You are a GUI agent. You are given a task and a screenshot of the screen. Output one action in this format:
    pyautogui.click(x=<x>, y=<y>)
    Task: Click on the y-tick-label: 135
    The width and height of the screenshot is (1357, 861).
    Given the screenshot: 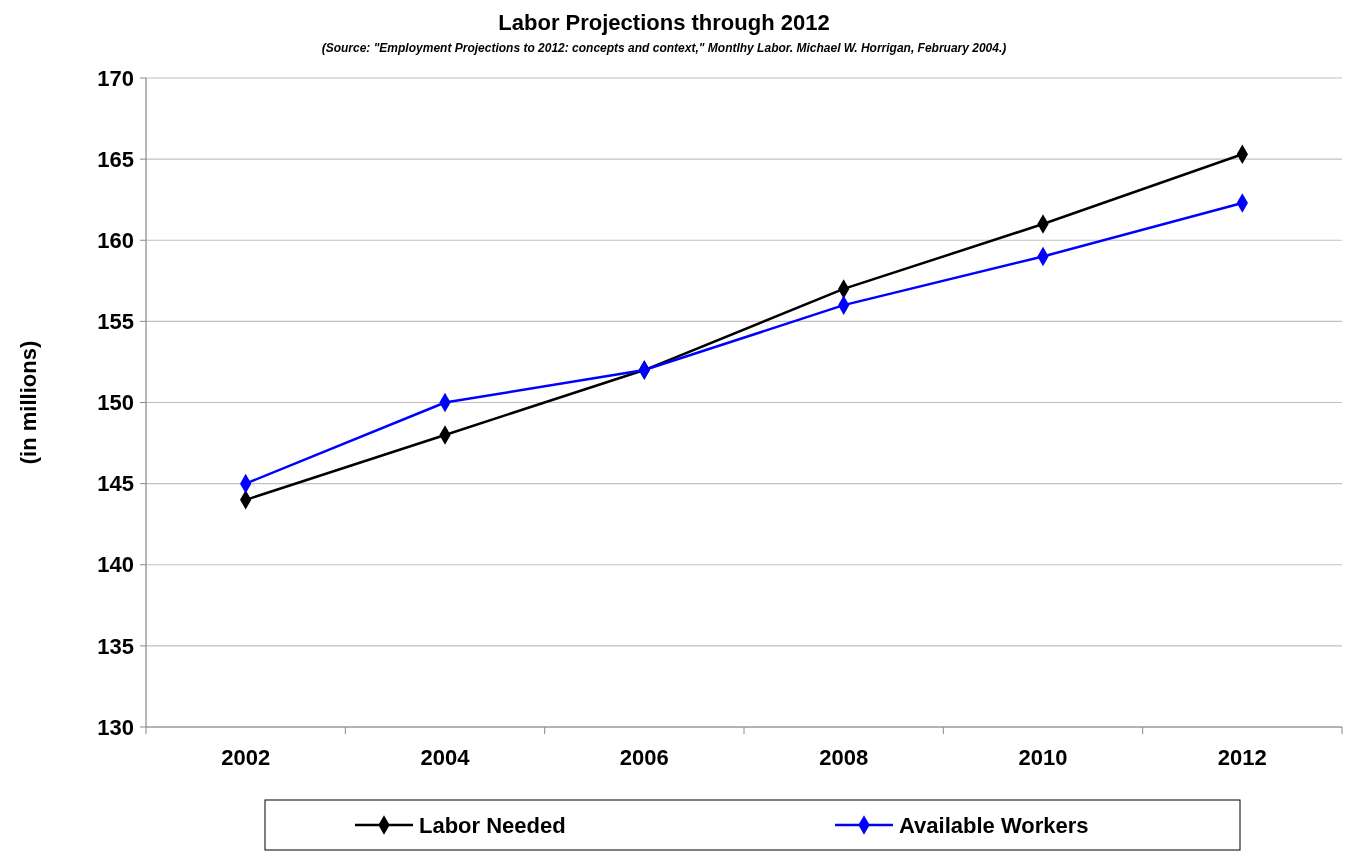 What is the action you would take?
    pyautogui.click(x=115, y=646)
    